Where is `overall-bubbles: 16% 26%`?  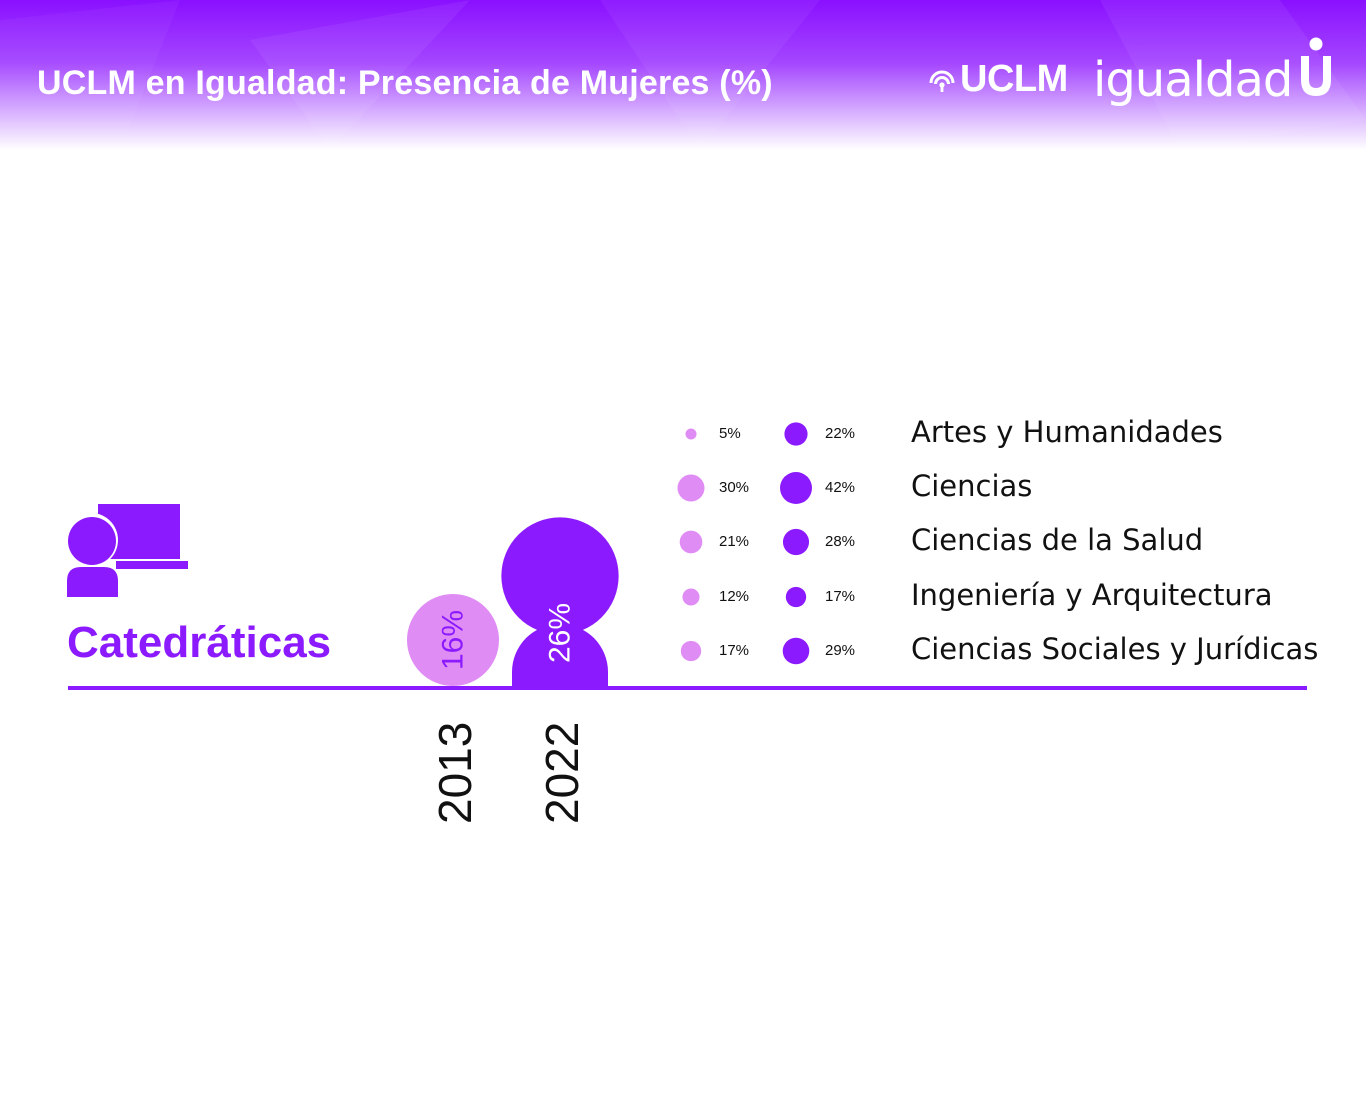 overall-bubbles: 16% 26% is located at coordinates (513, 601).